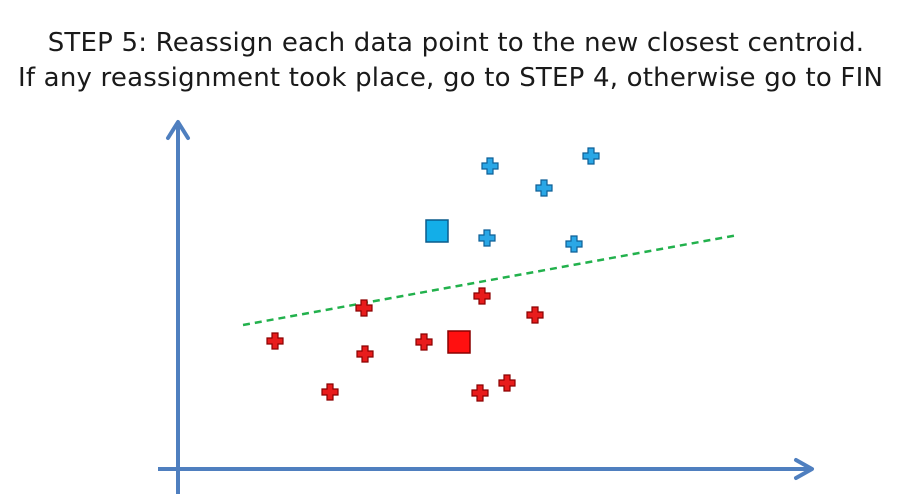  Describe the element at coordinates (539, 200) in the screenshot. I see `blue-cluster-points` at that location.